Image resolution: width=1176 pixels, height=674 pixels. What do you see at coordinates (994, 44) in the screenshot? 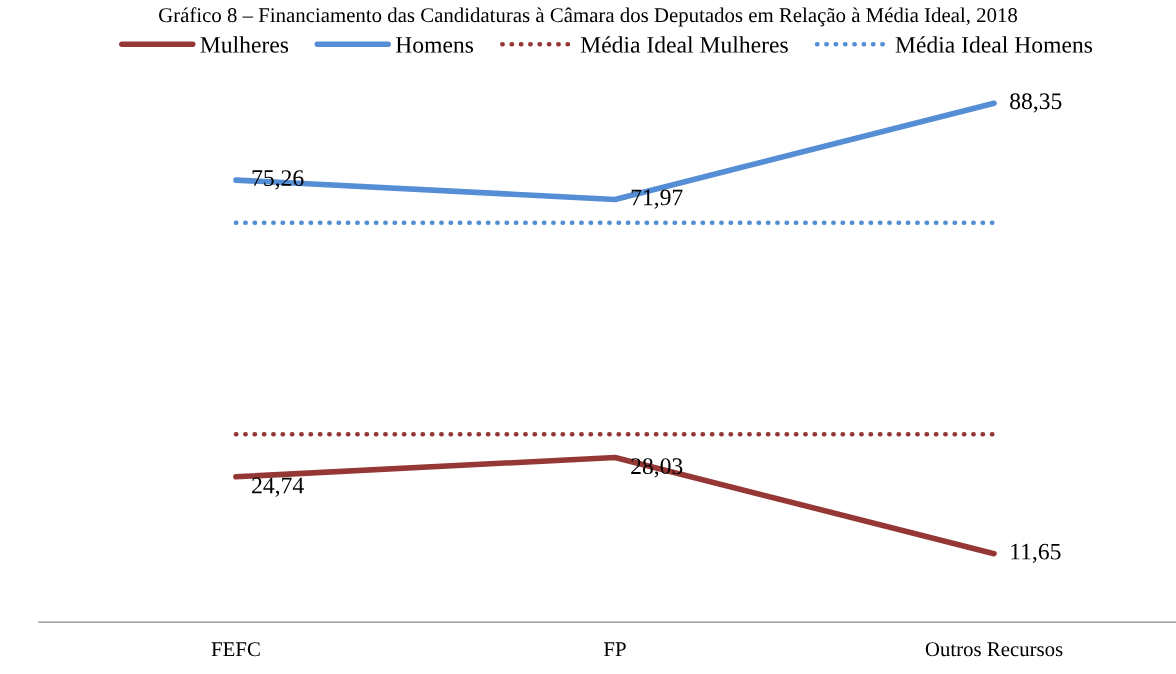
I see `legend-label: Média Ideal Homens` at bounding box center [994, 44].